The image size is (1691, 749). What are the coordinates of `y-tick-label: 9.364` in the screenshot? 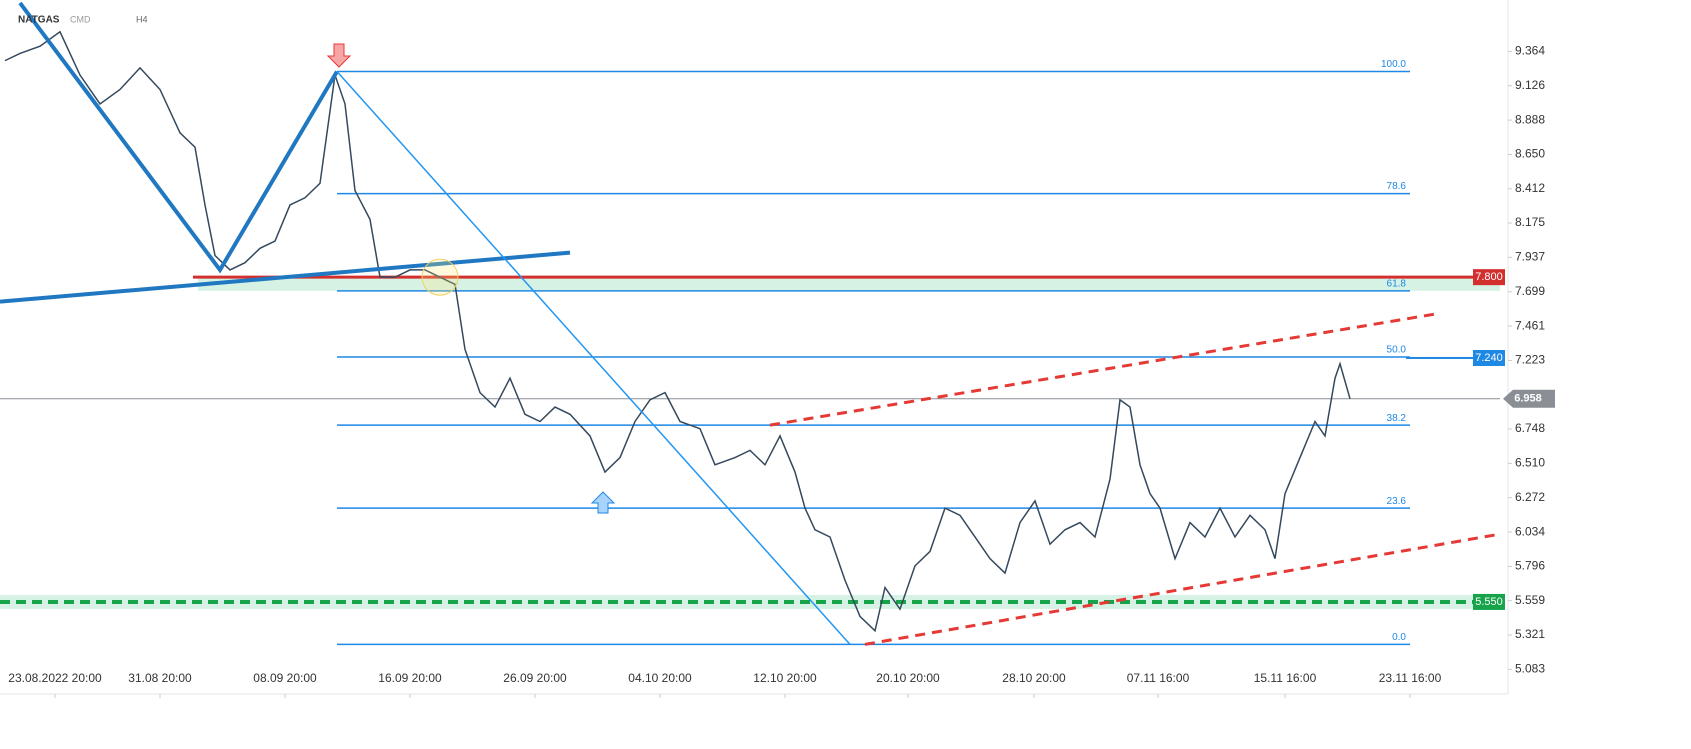 It's located at (1530, 51).